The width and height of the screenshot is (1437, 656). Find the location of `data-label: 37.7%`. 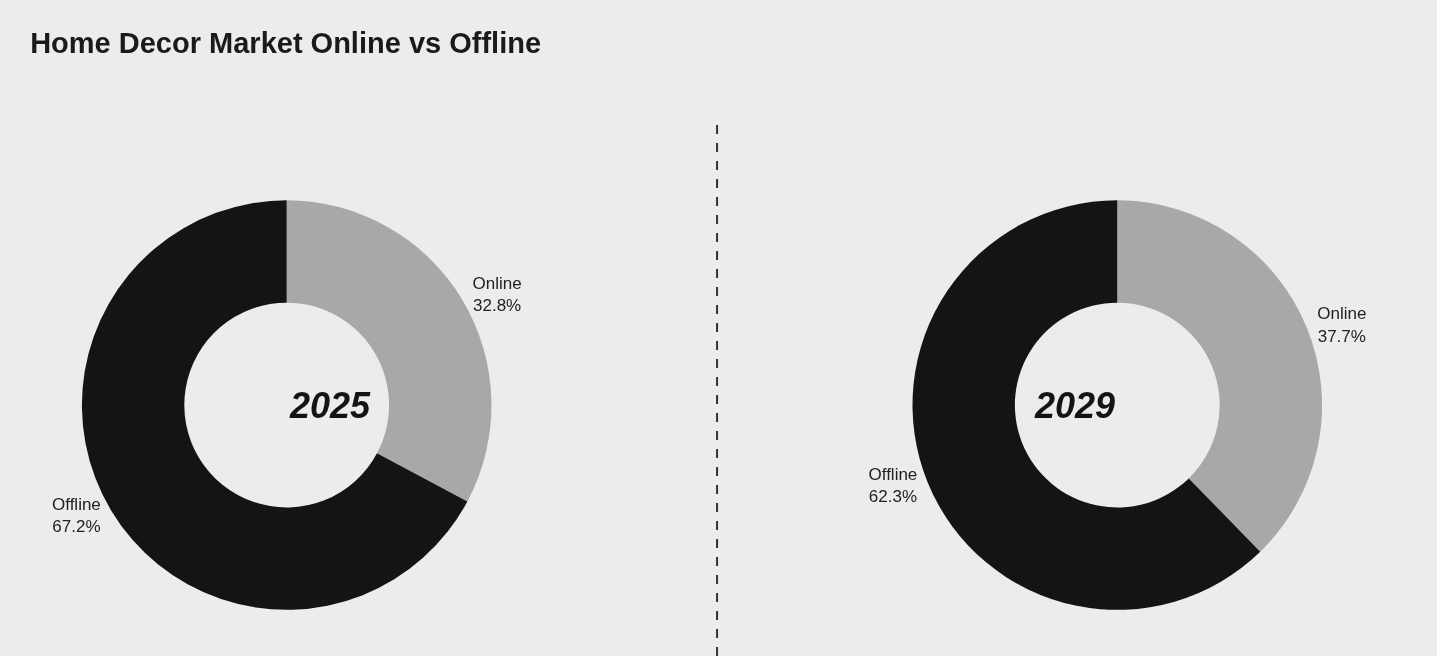

data-label: 37.7% is located at coordinates (1341, 336).